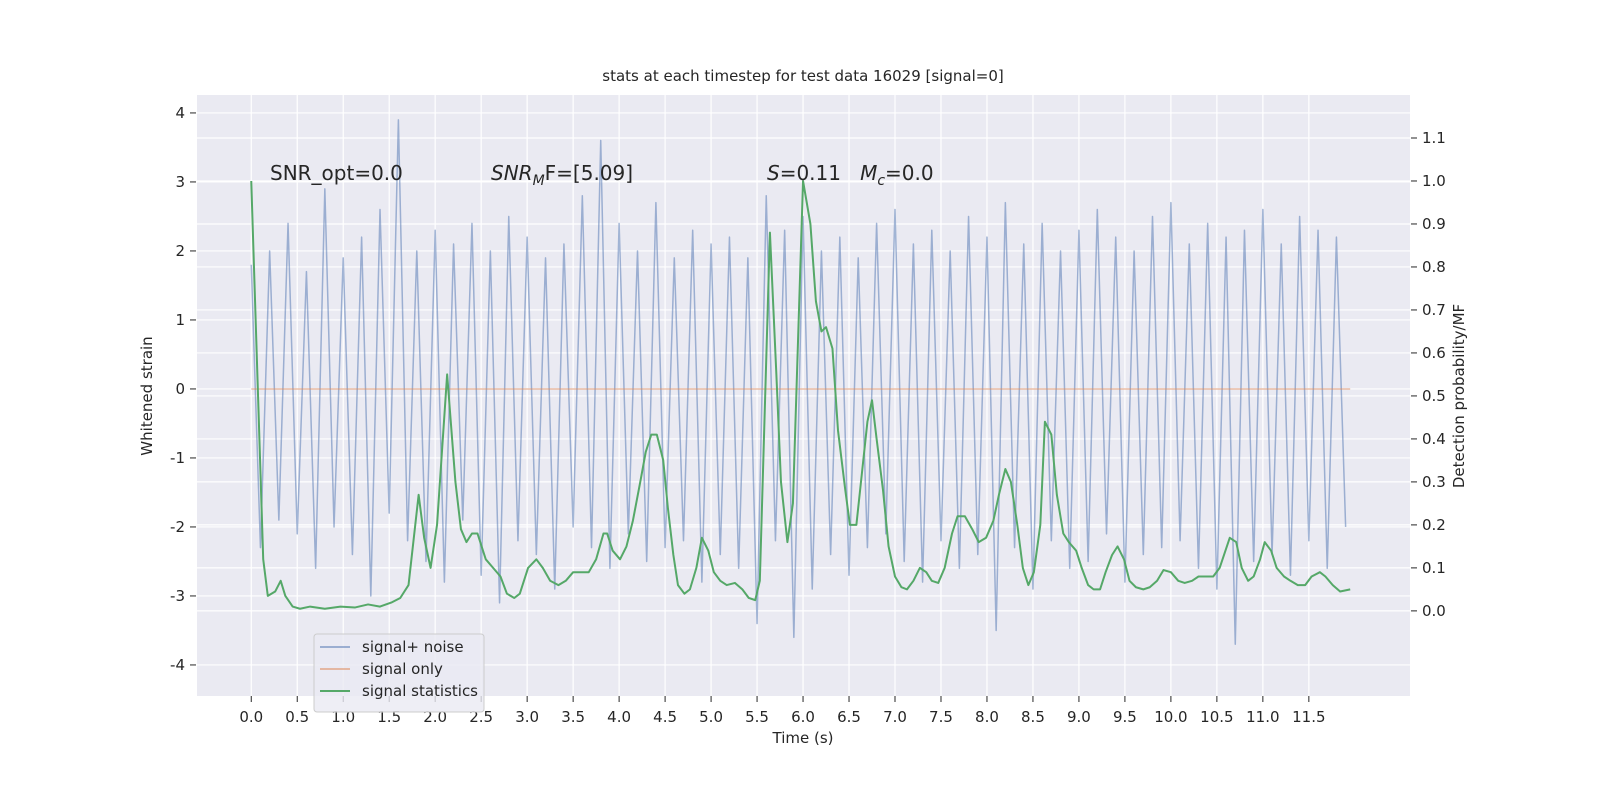 Image resolution: width=1600 pixels, height=800 pixels. Describe the element at coordinates (1434, 310) in the screenshot. I see `y2-tick-label: 0.7` at that location.